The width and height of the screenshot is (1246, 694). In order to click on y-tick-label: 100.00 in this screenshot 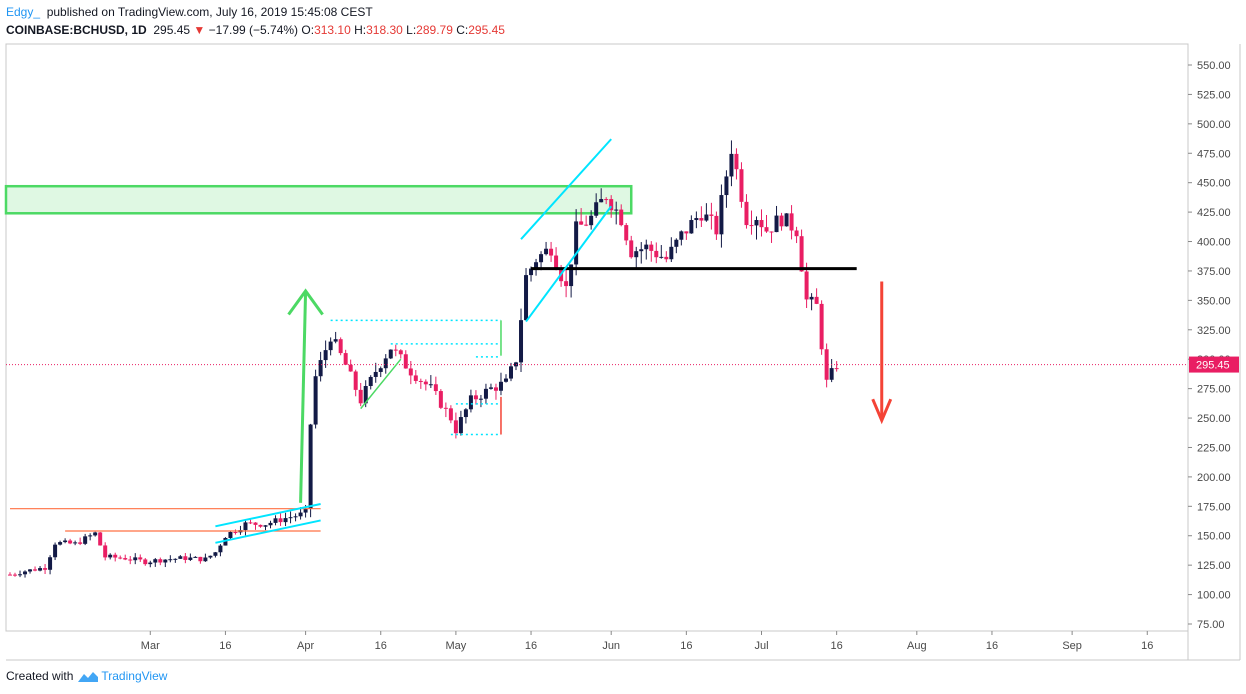, I will do `click(1214, 596)`.